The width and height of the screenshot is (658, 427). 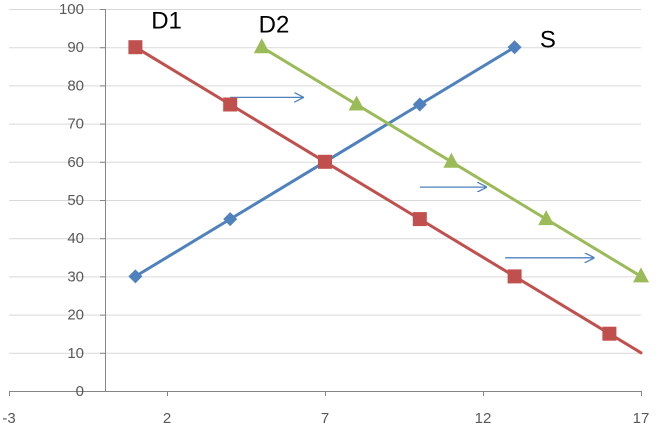 I want to click on y-tick-label: 0, so click(x=80, y=391).